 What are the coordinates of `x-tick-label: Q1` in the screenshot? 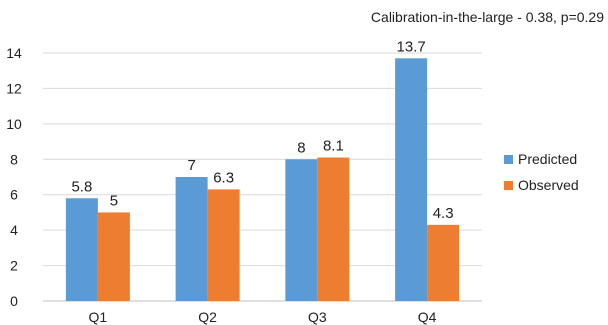 It's located at (98, 317).